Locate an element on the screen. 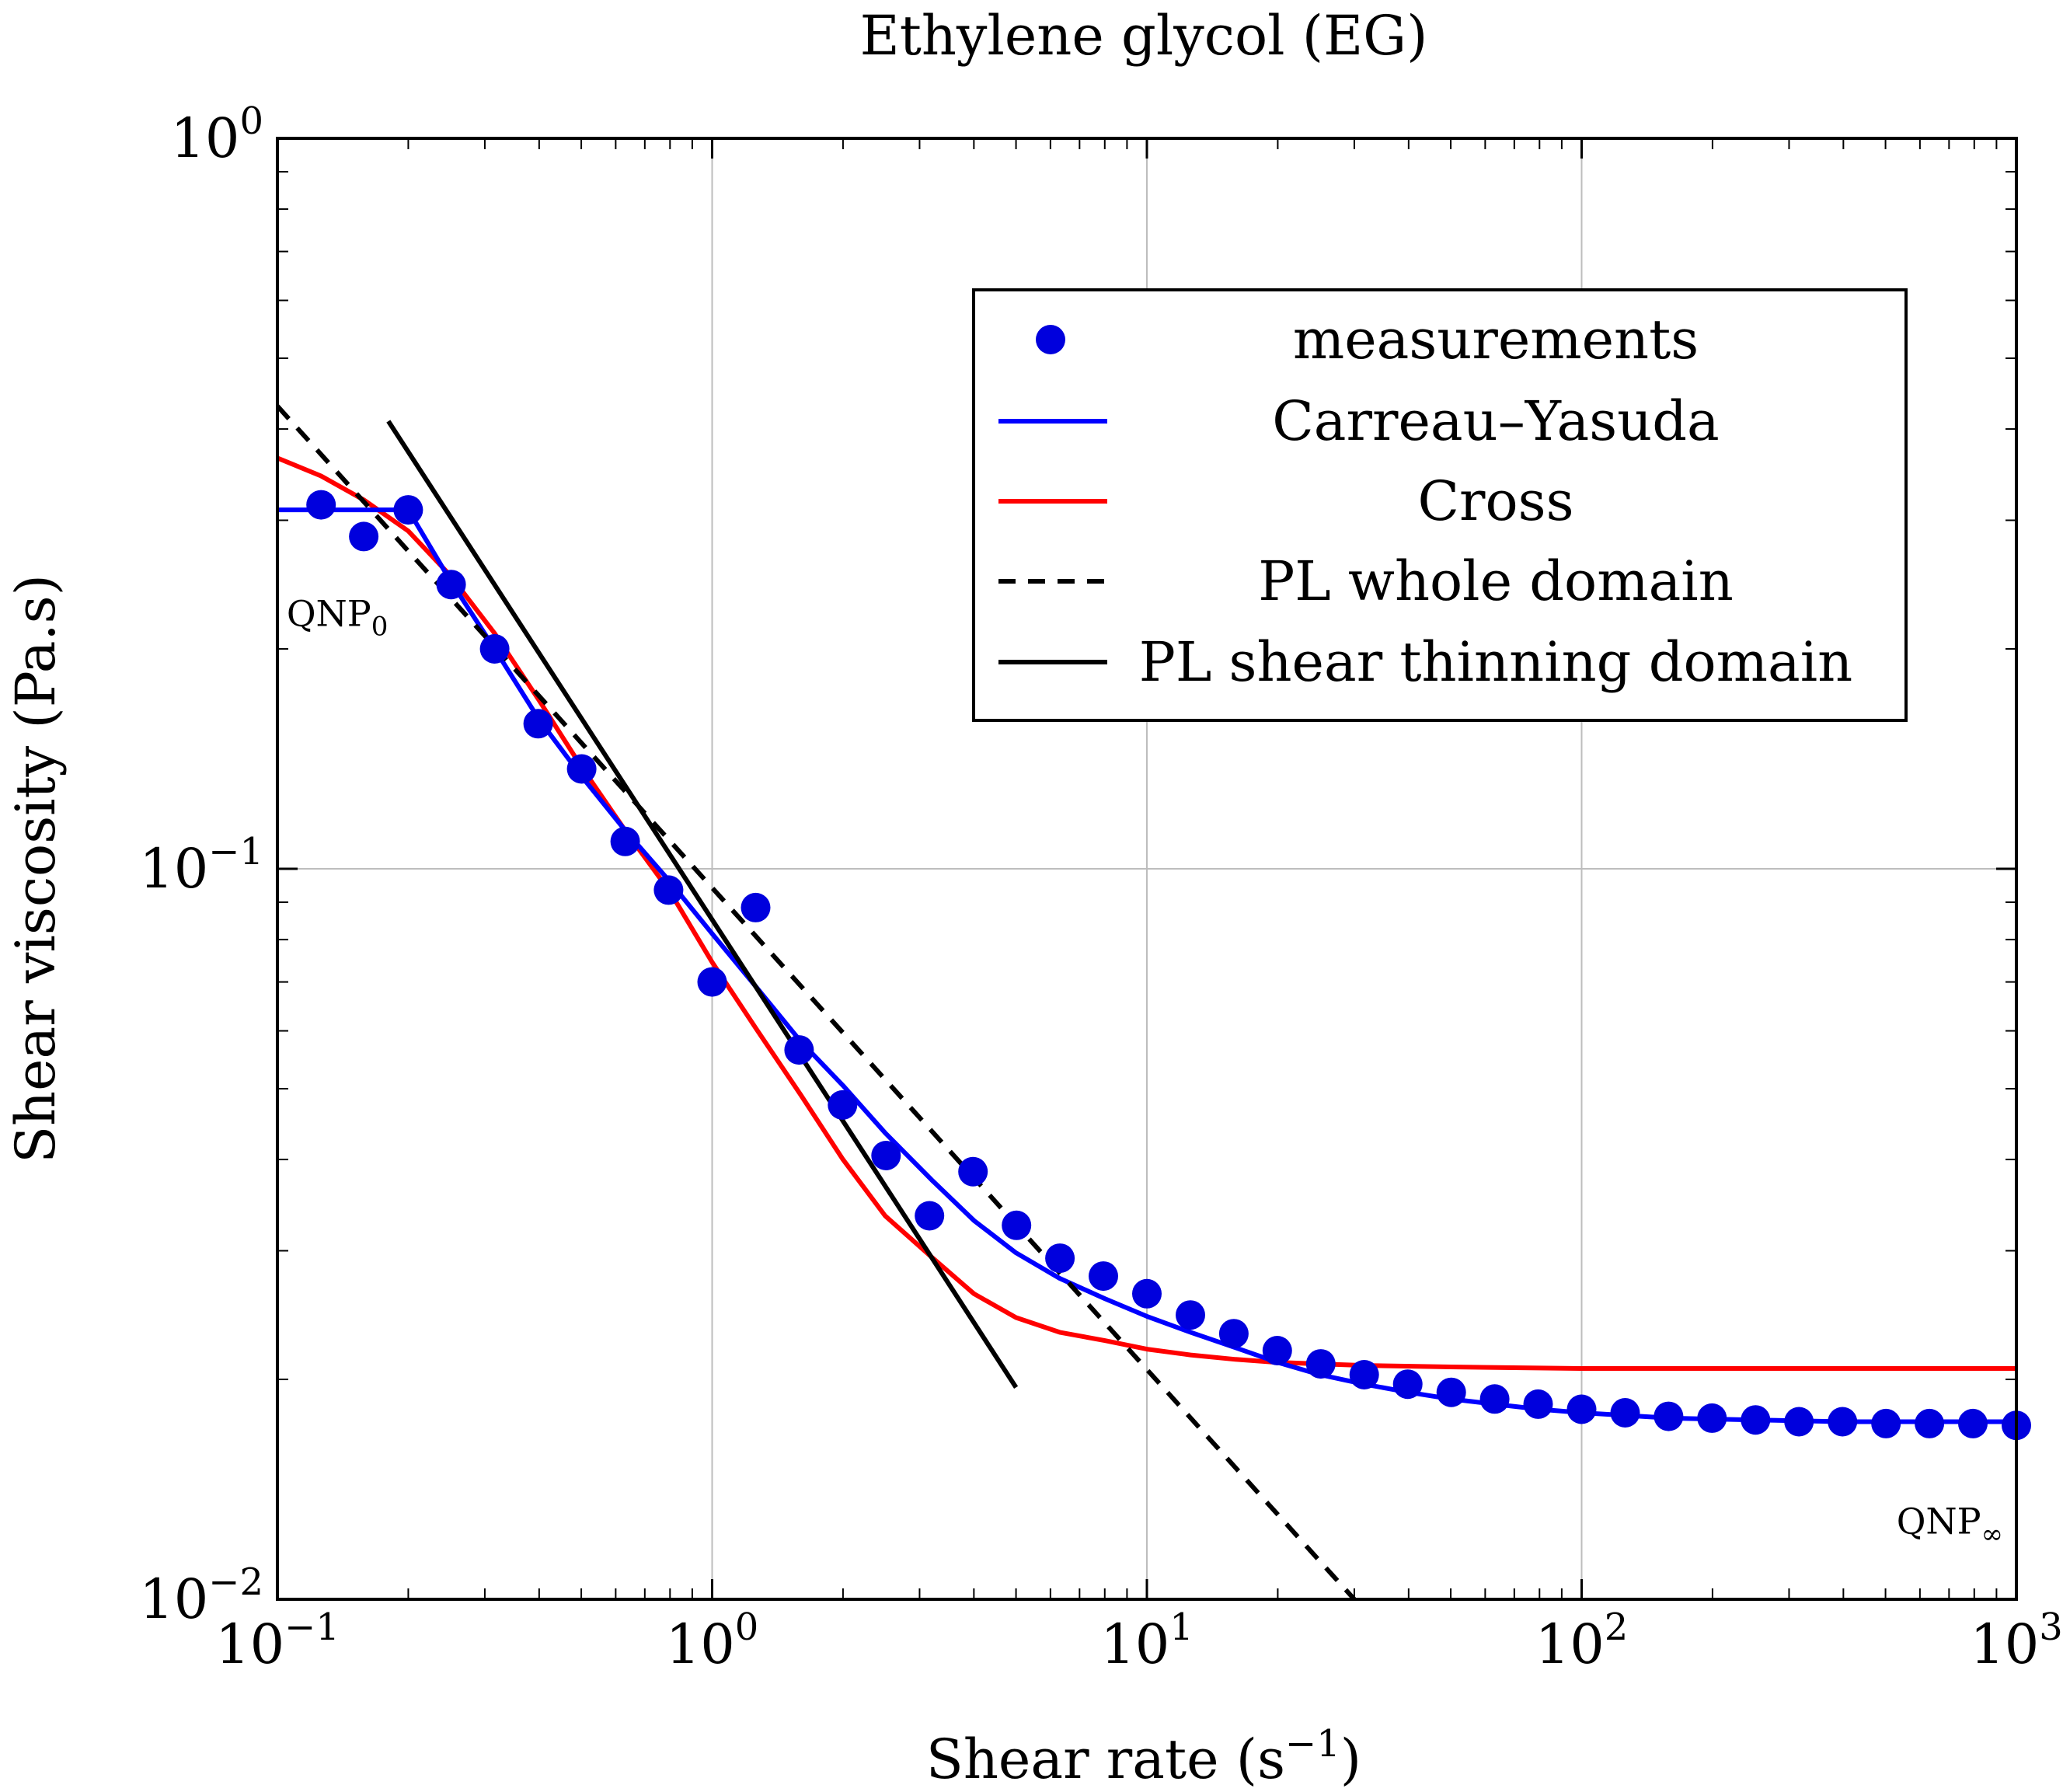 The height and width of the screenshot is (1792, 2063). legend-label: measurements is located at coordinates (1496, 339).